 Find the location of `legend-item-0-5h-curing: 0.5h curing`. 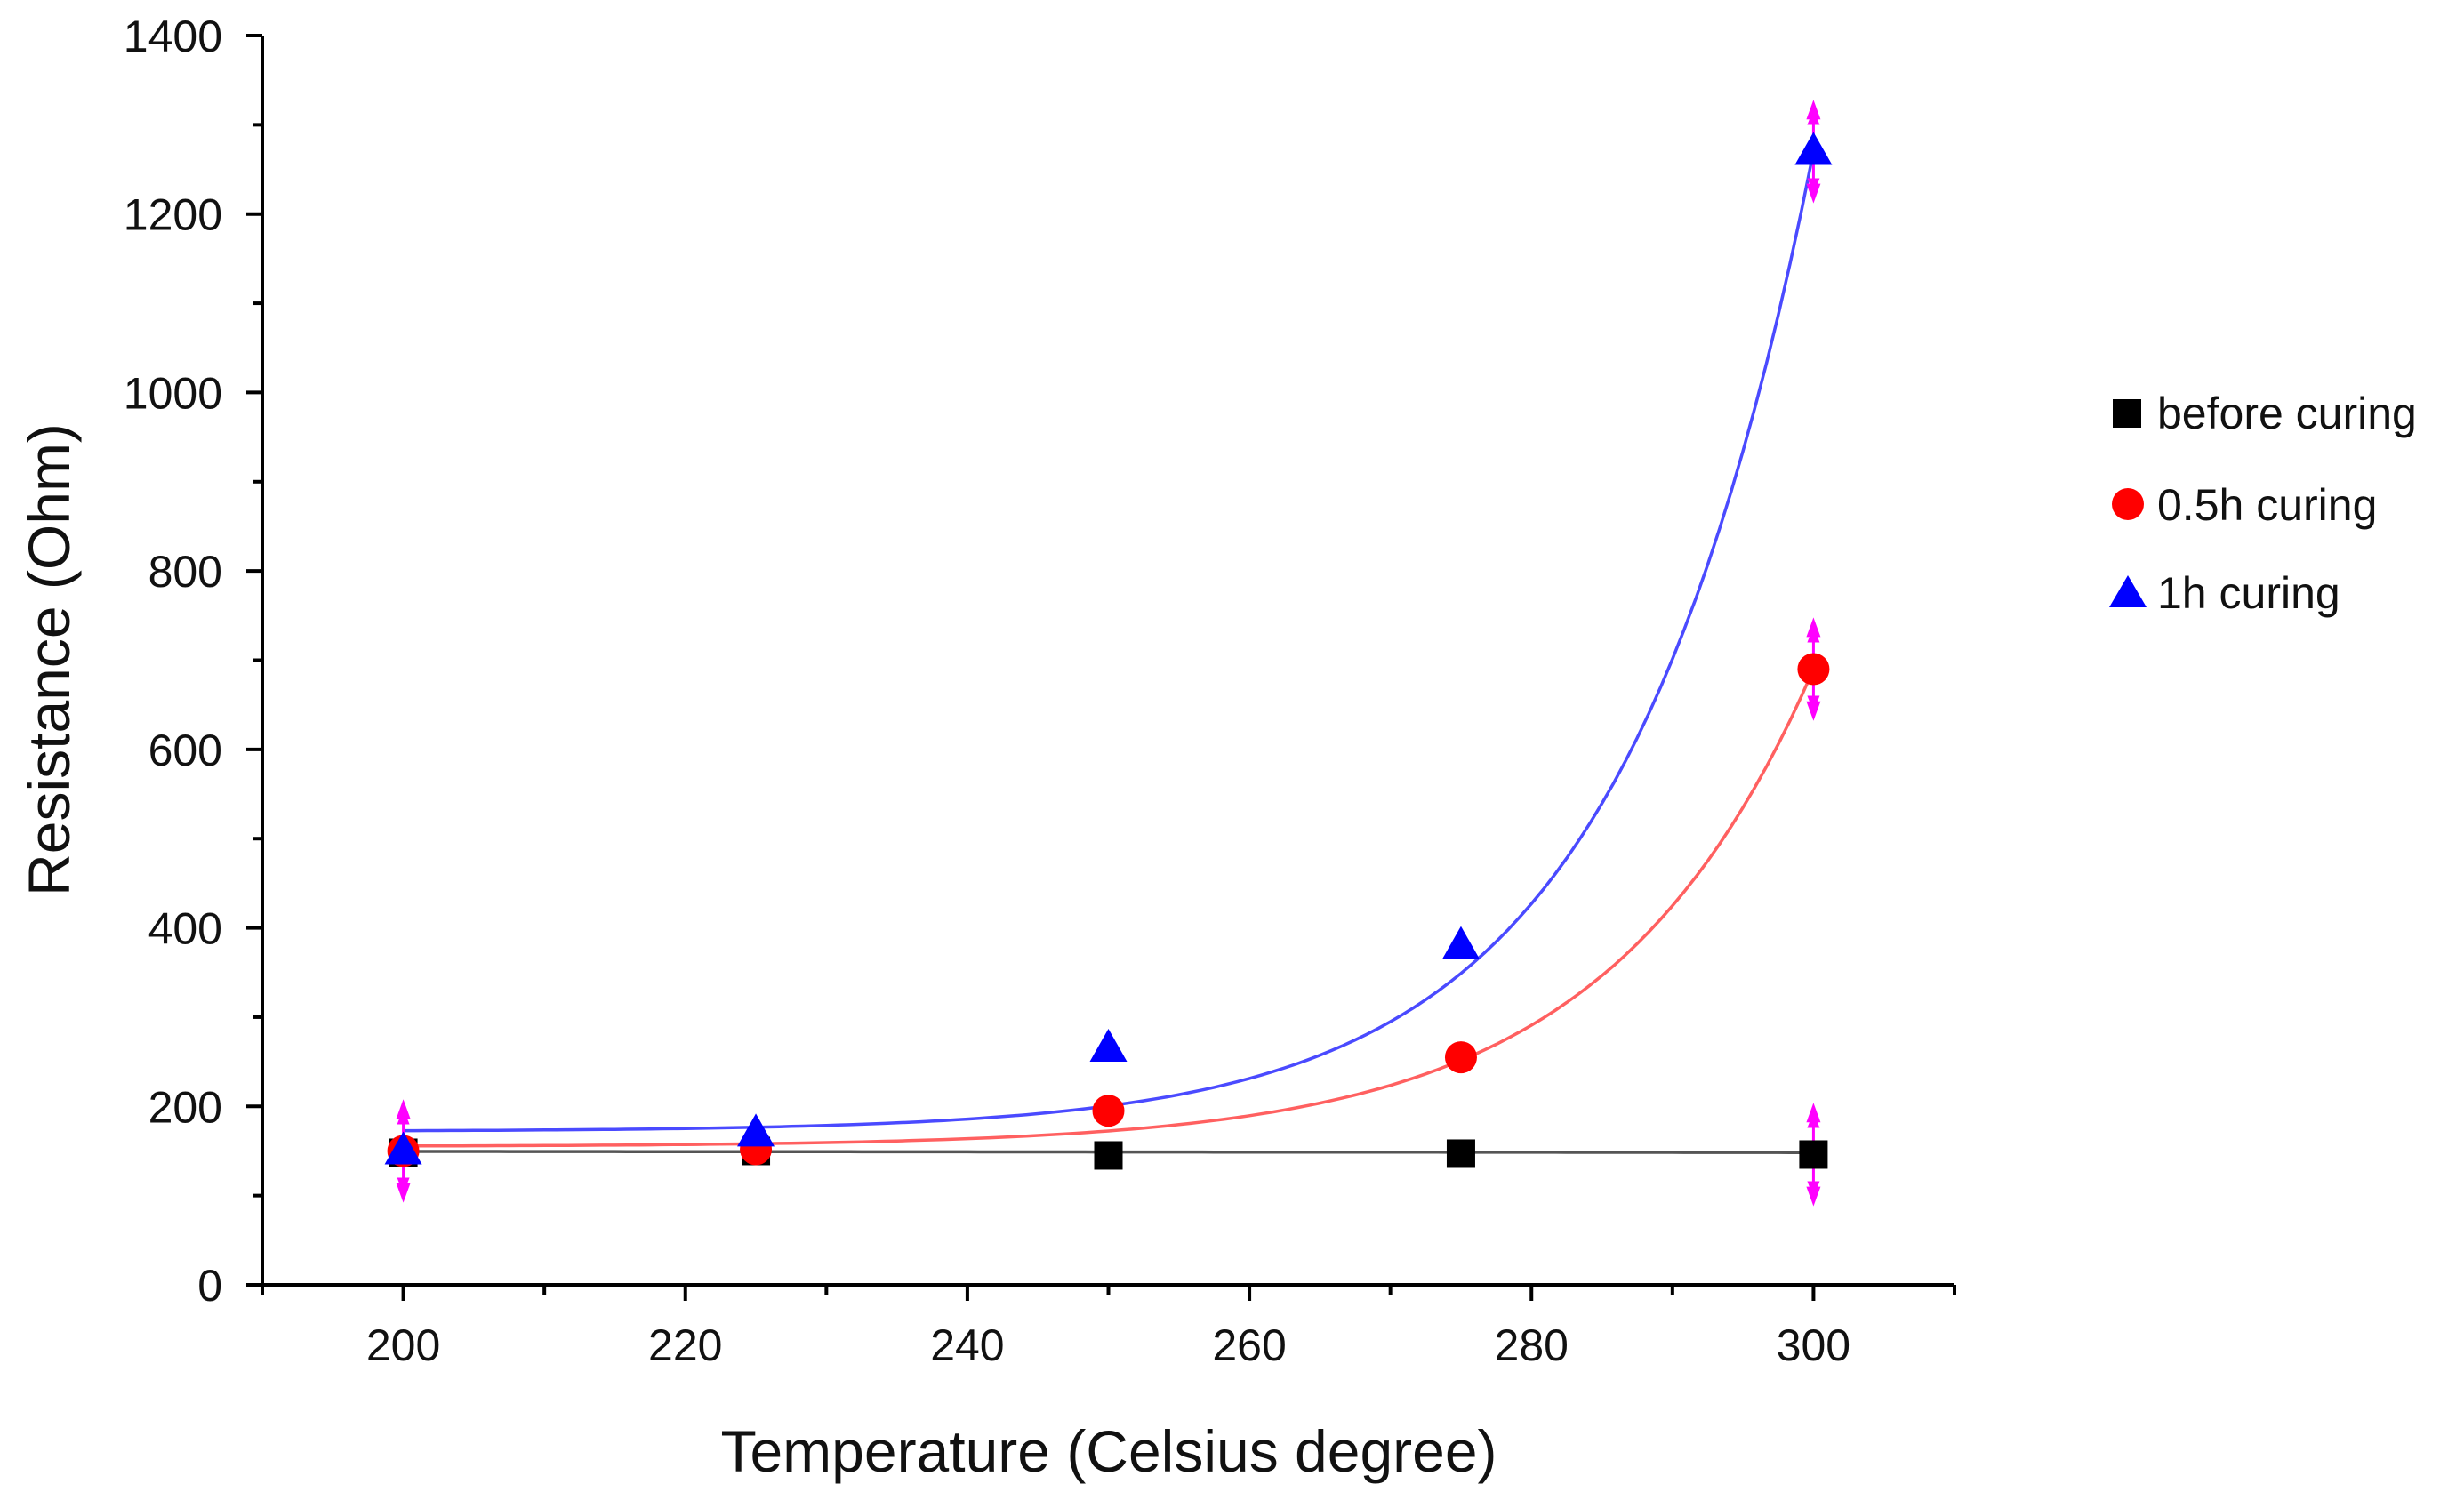

legend-item-0-5h-curing: 0.5h curing is located at coordinates (2244, 505).